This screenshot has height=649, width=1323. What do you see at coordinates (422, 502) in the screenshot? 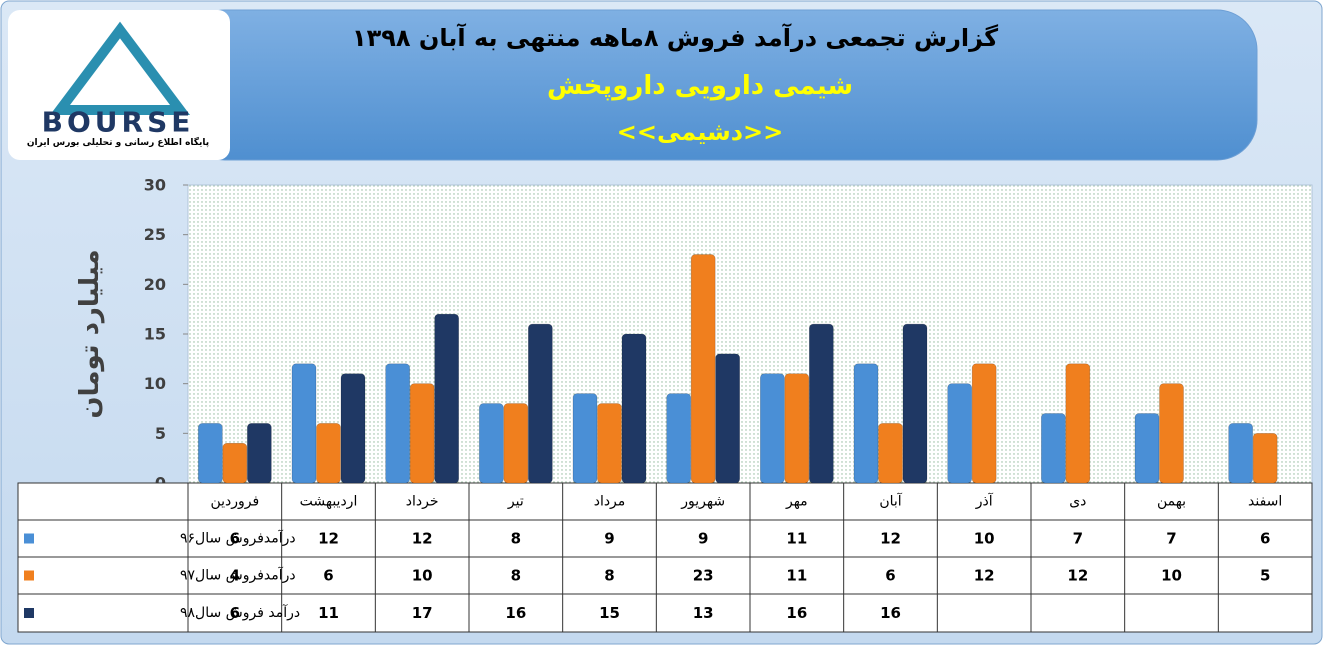
I see `x-tick-label: خرداد` at bounding box center [422, 502].